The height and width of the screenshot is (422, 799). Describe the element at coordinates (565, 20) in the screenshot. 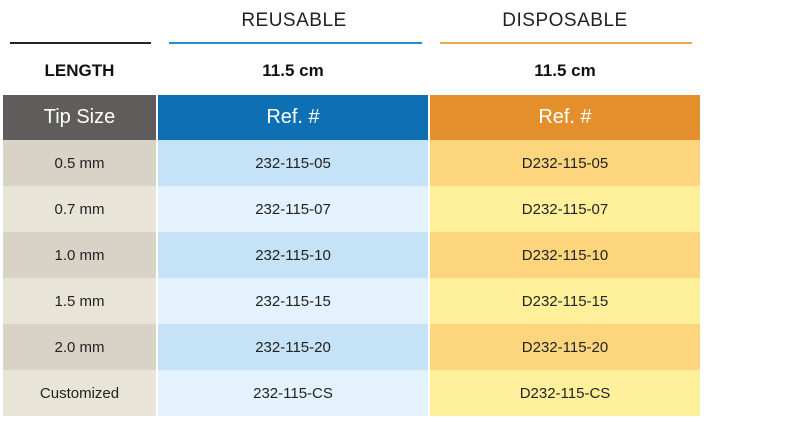

I see `disposable-column-title: DISPOSABLE` at that location.